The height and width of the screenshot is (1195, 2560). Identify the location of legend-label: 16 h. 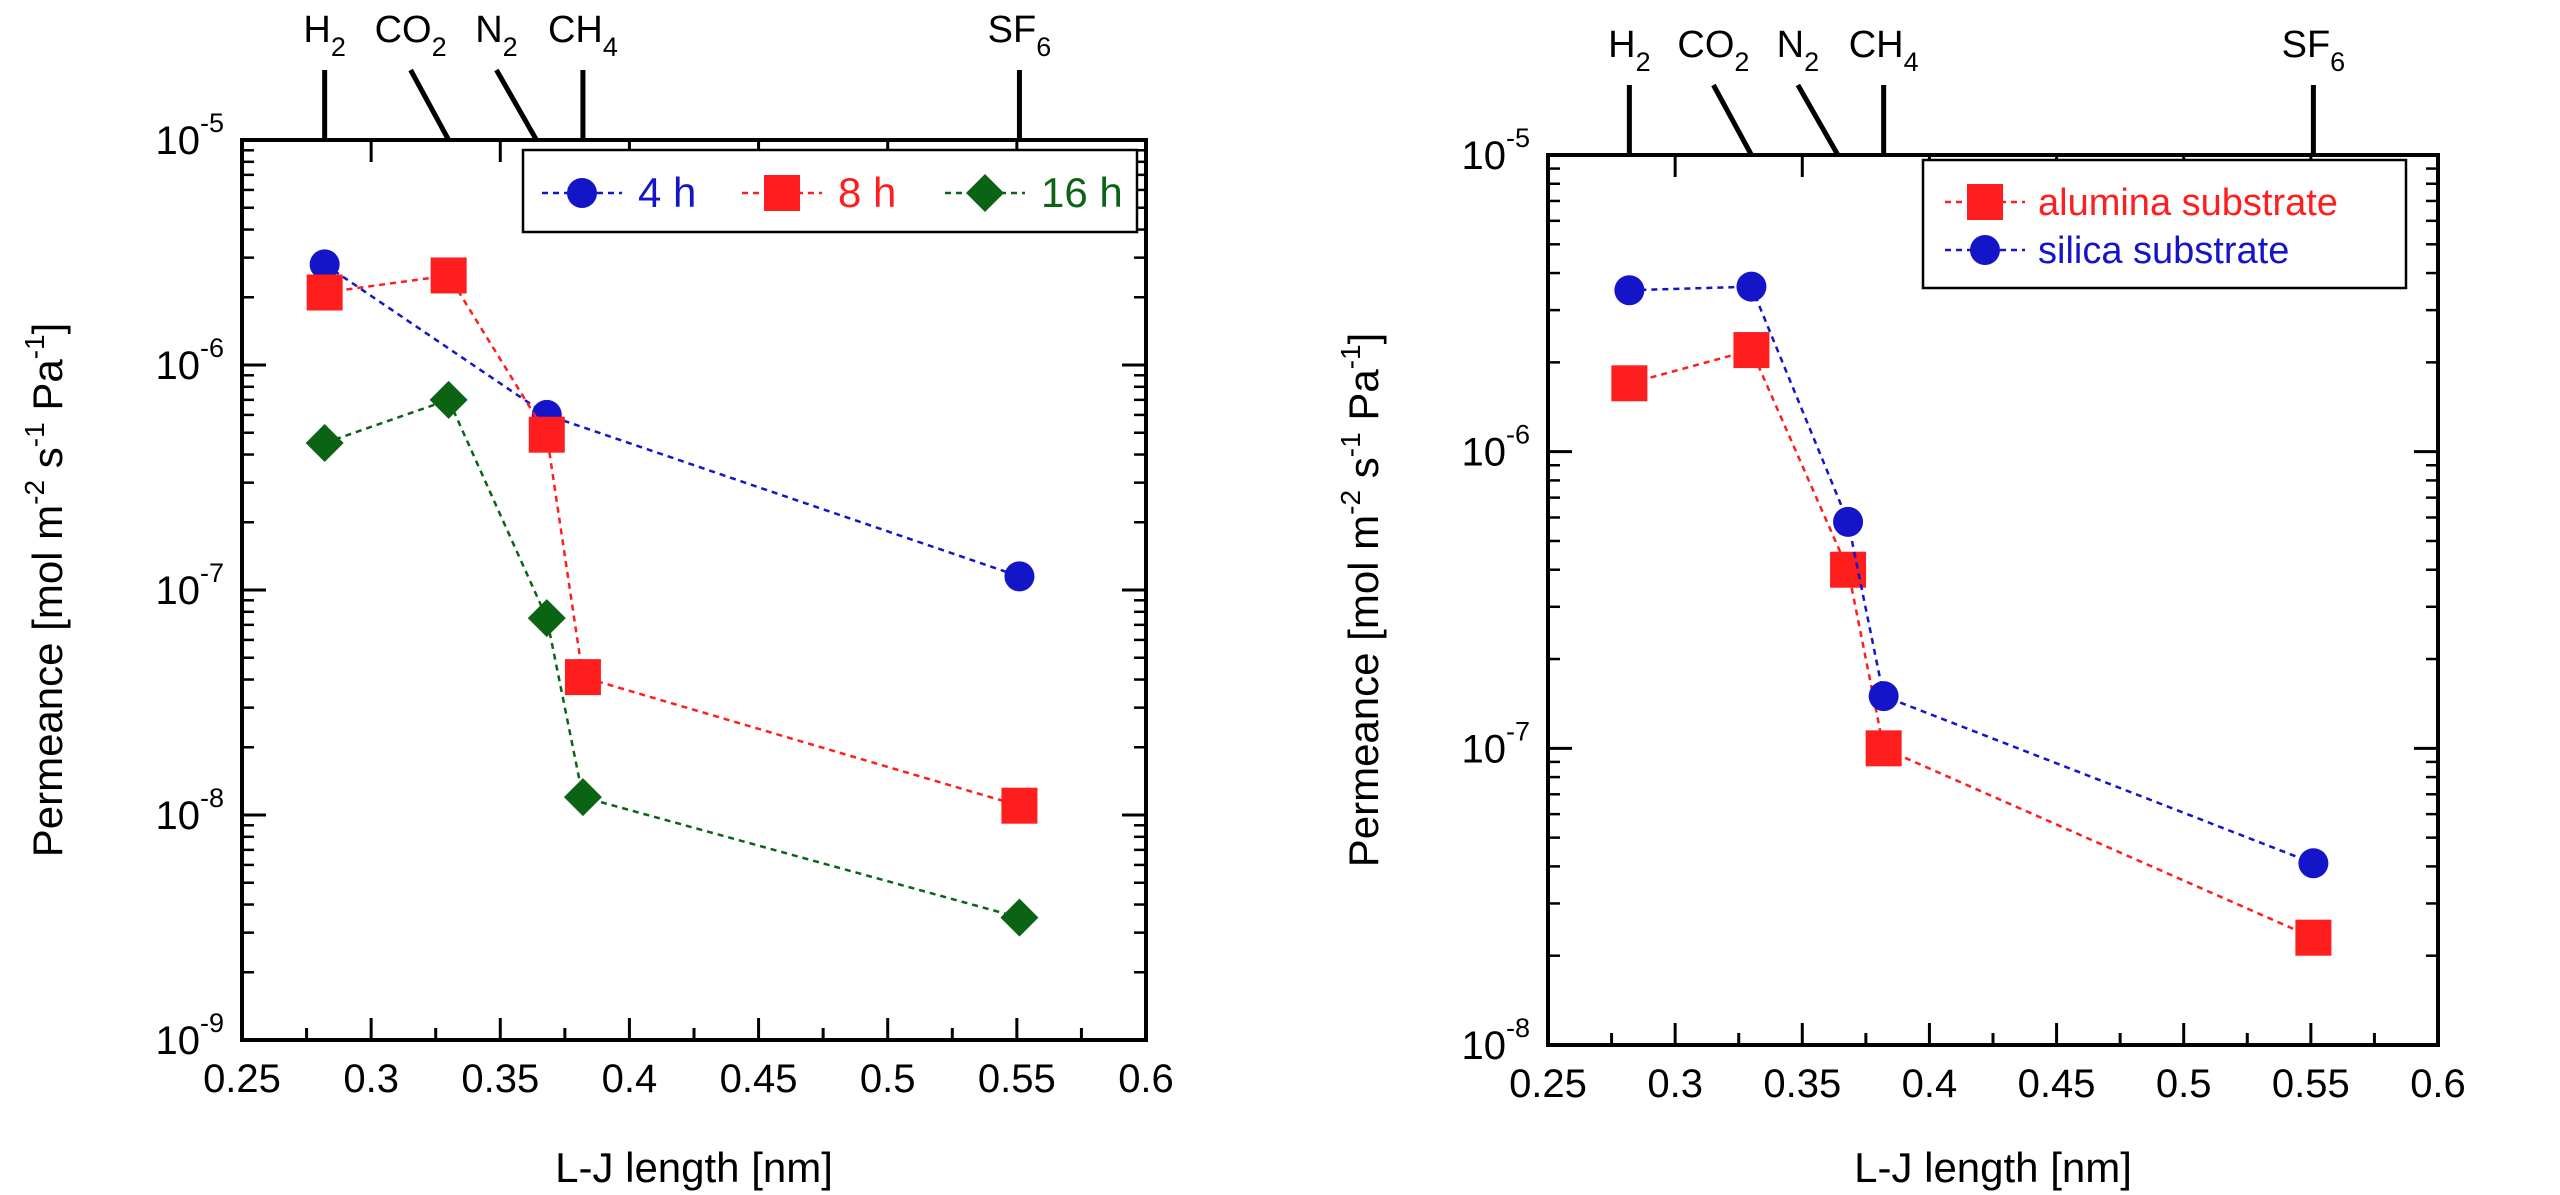
(1082, 192).